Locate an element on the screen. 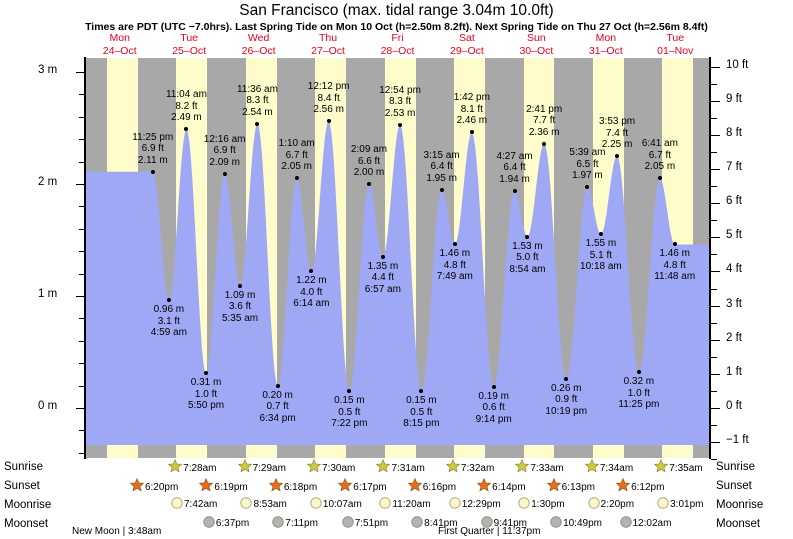 The image size is (793, 539). tide-label-line-0: 11:36 am is located at coordinates (257, 89).